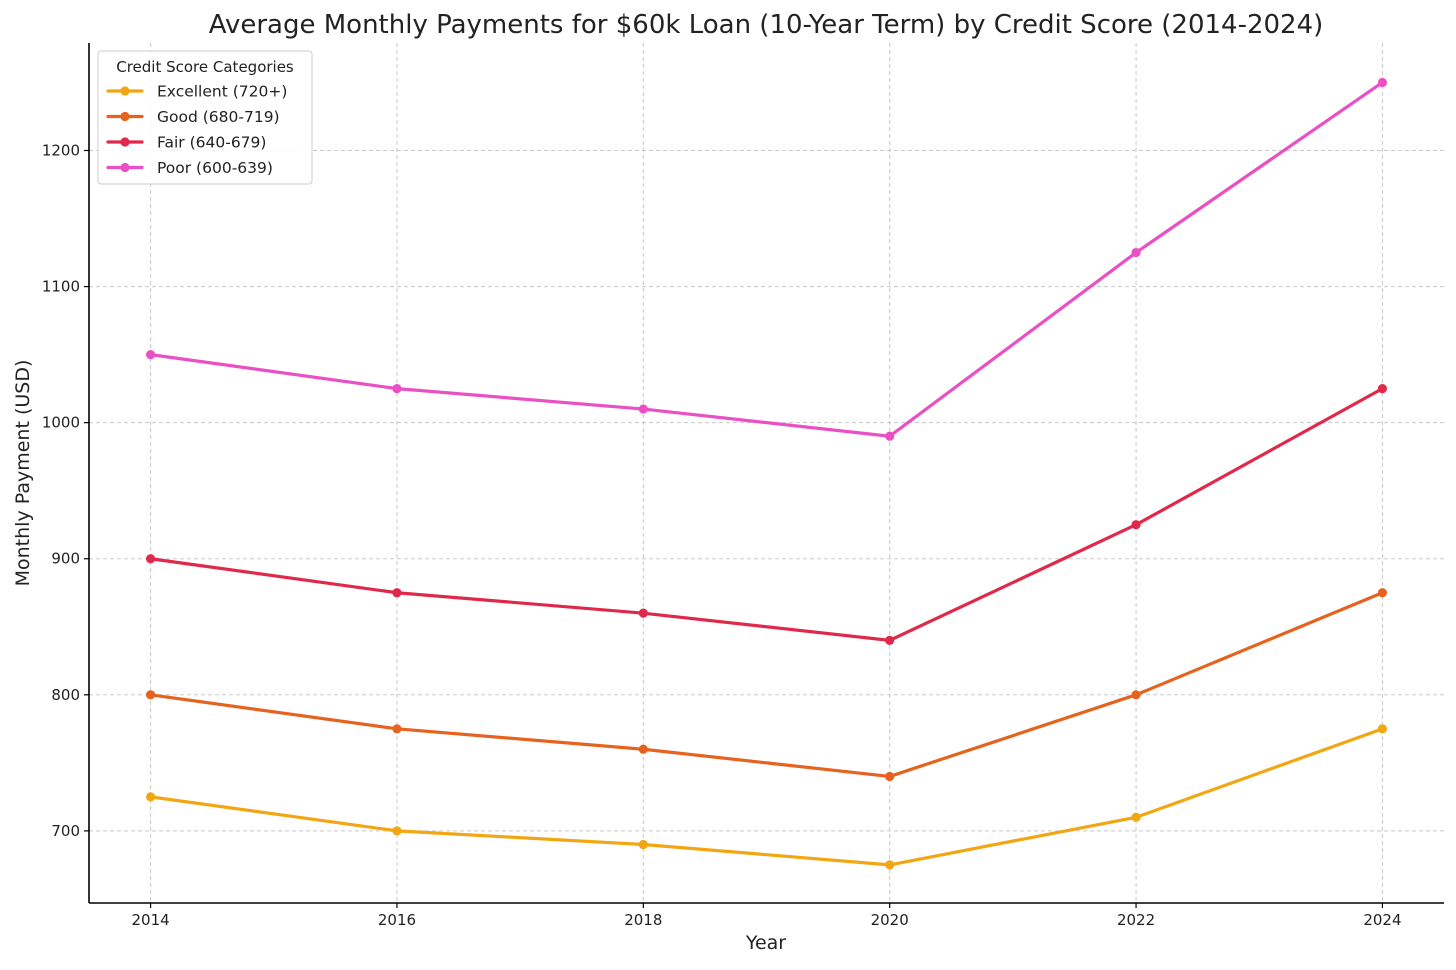  Describe the element at coordinates (1136, 920) in the screenshot. I see `x-tick-label: 2022` at that location.